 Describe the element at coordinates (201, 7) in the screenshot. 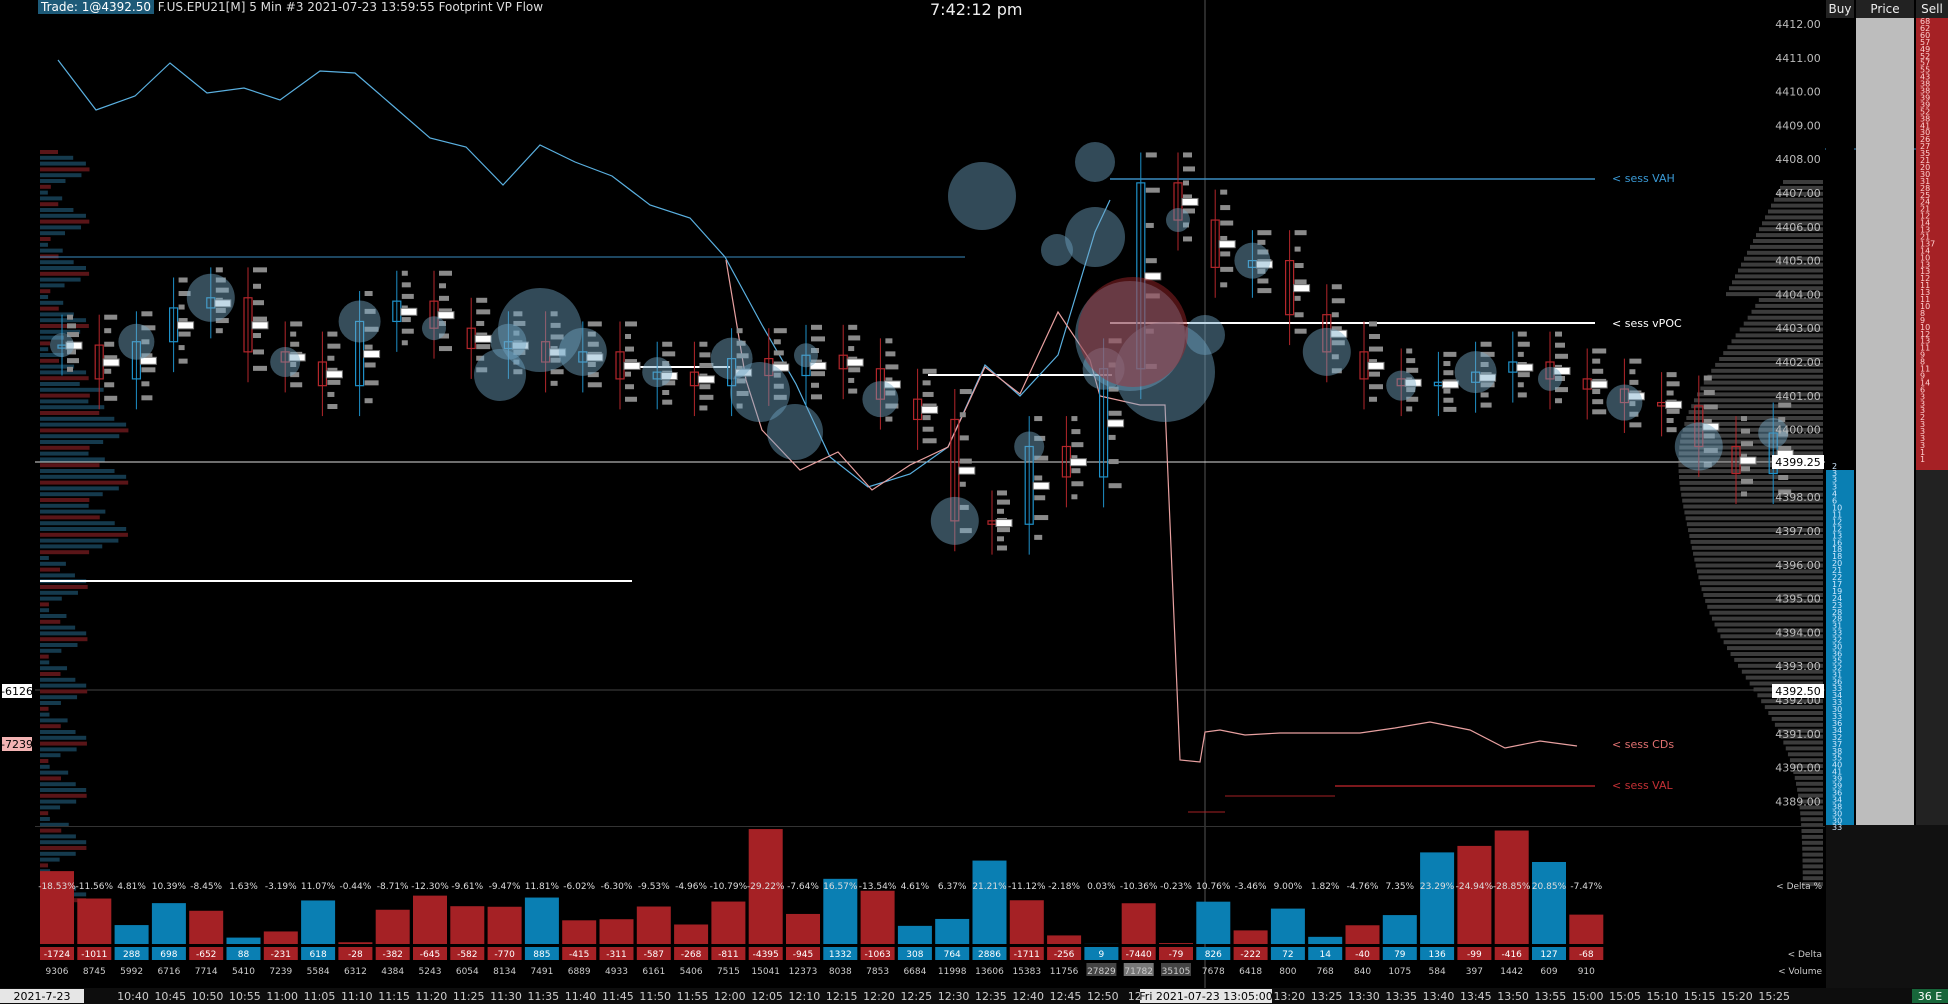

I see `symbol-label: F.US.EPU21[M]` at that location.